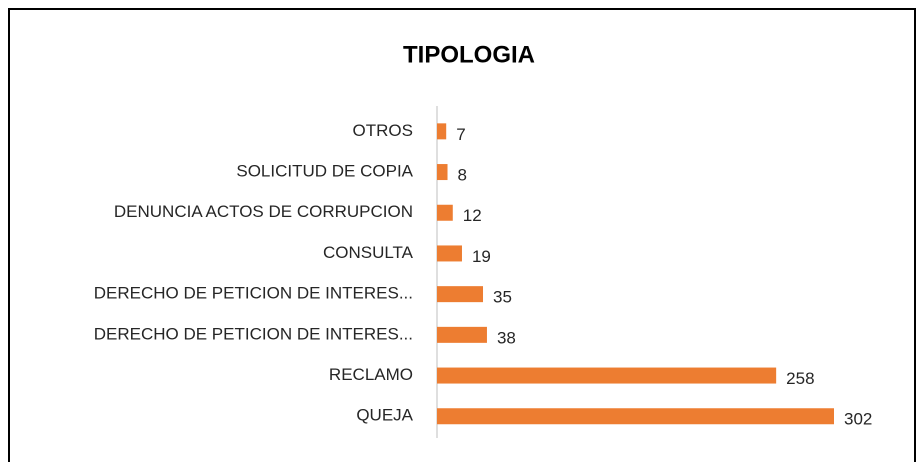  What do you see at coordinates (462, 175) in the screenshot?
I see `data-label: 8` at bounding box center [462, 175].